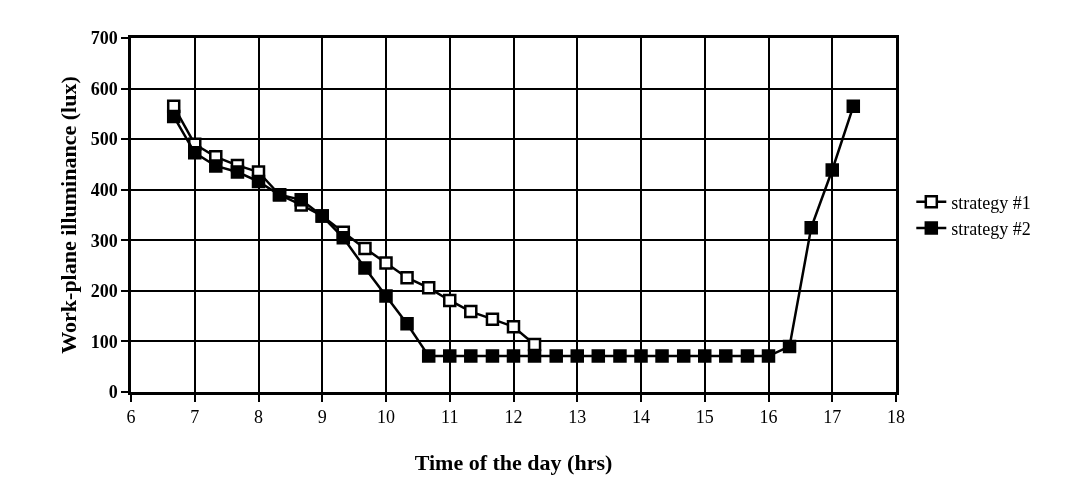 Image resolution: width=1086 pixels, height=496 pixels. I want to click on x-tick-label: 16, so click(768, 417).